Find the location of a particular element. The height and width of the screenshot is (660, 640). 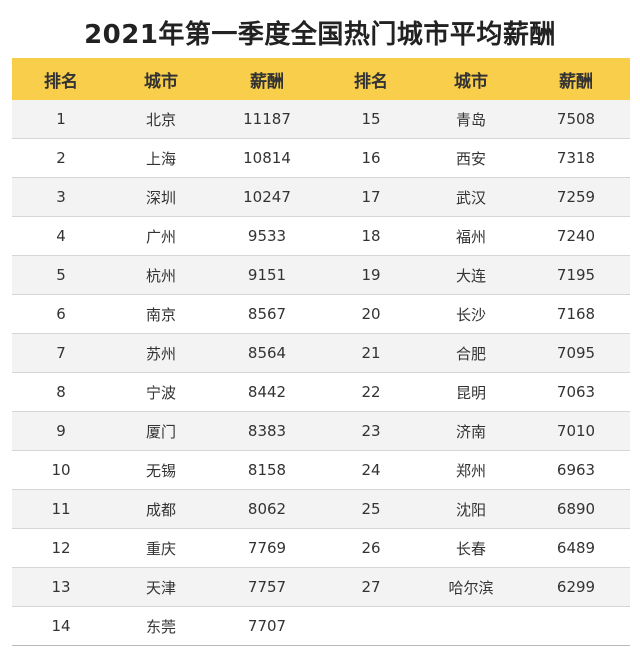

city-cell: 郑州 is located at coordinates (471, 470).